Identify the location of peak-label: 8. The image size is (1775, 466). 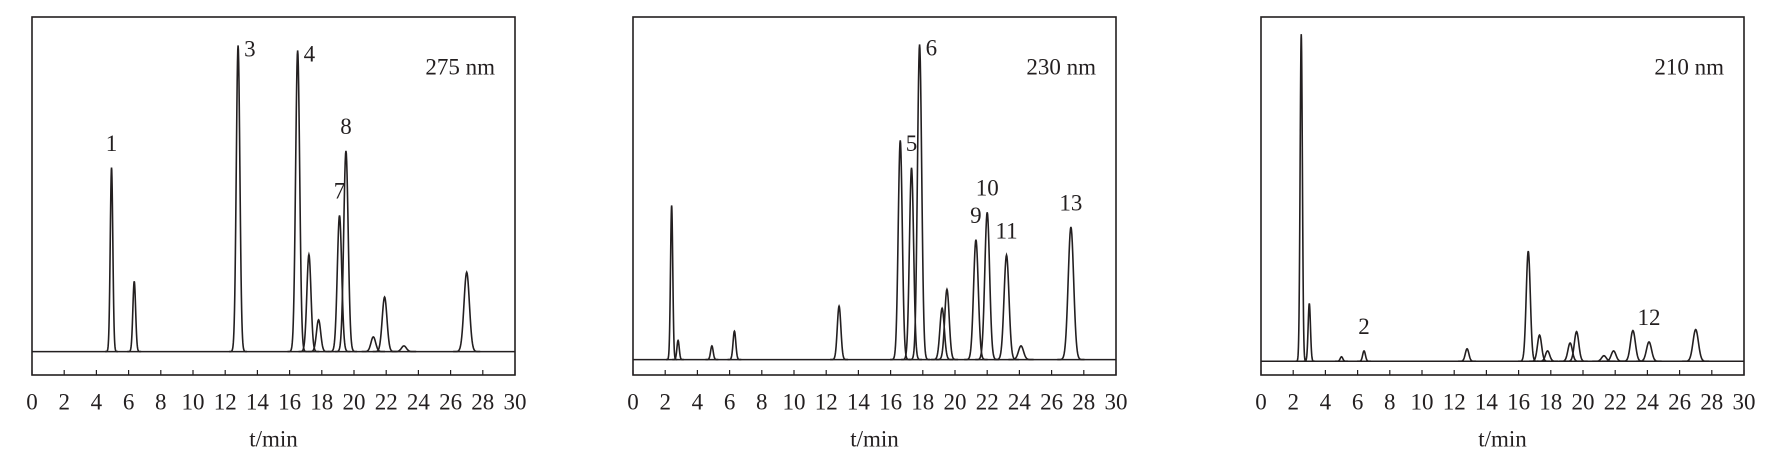
(346, 126).